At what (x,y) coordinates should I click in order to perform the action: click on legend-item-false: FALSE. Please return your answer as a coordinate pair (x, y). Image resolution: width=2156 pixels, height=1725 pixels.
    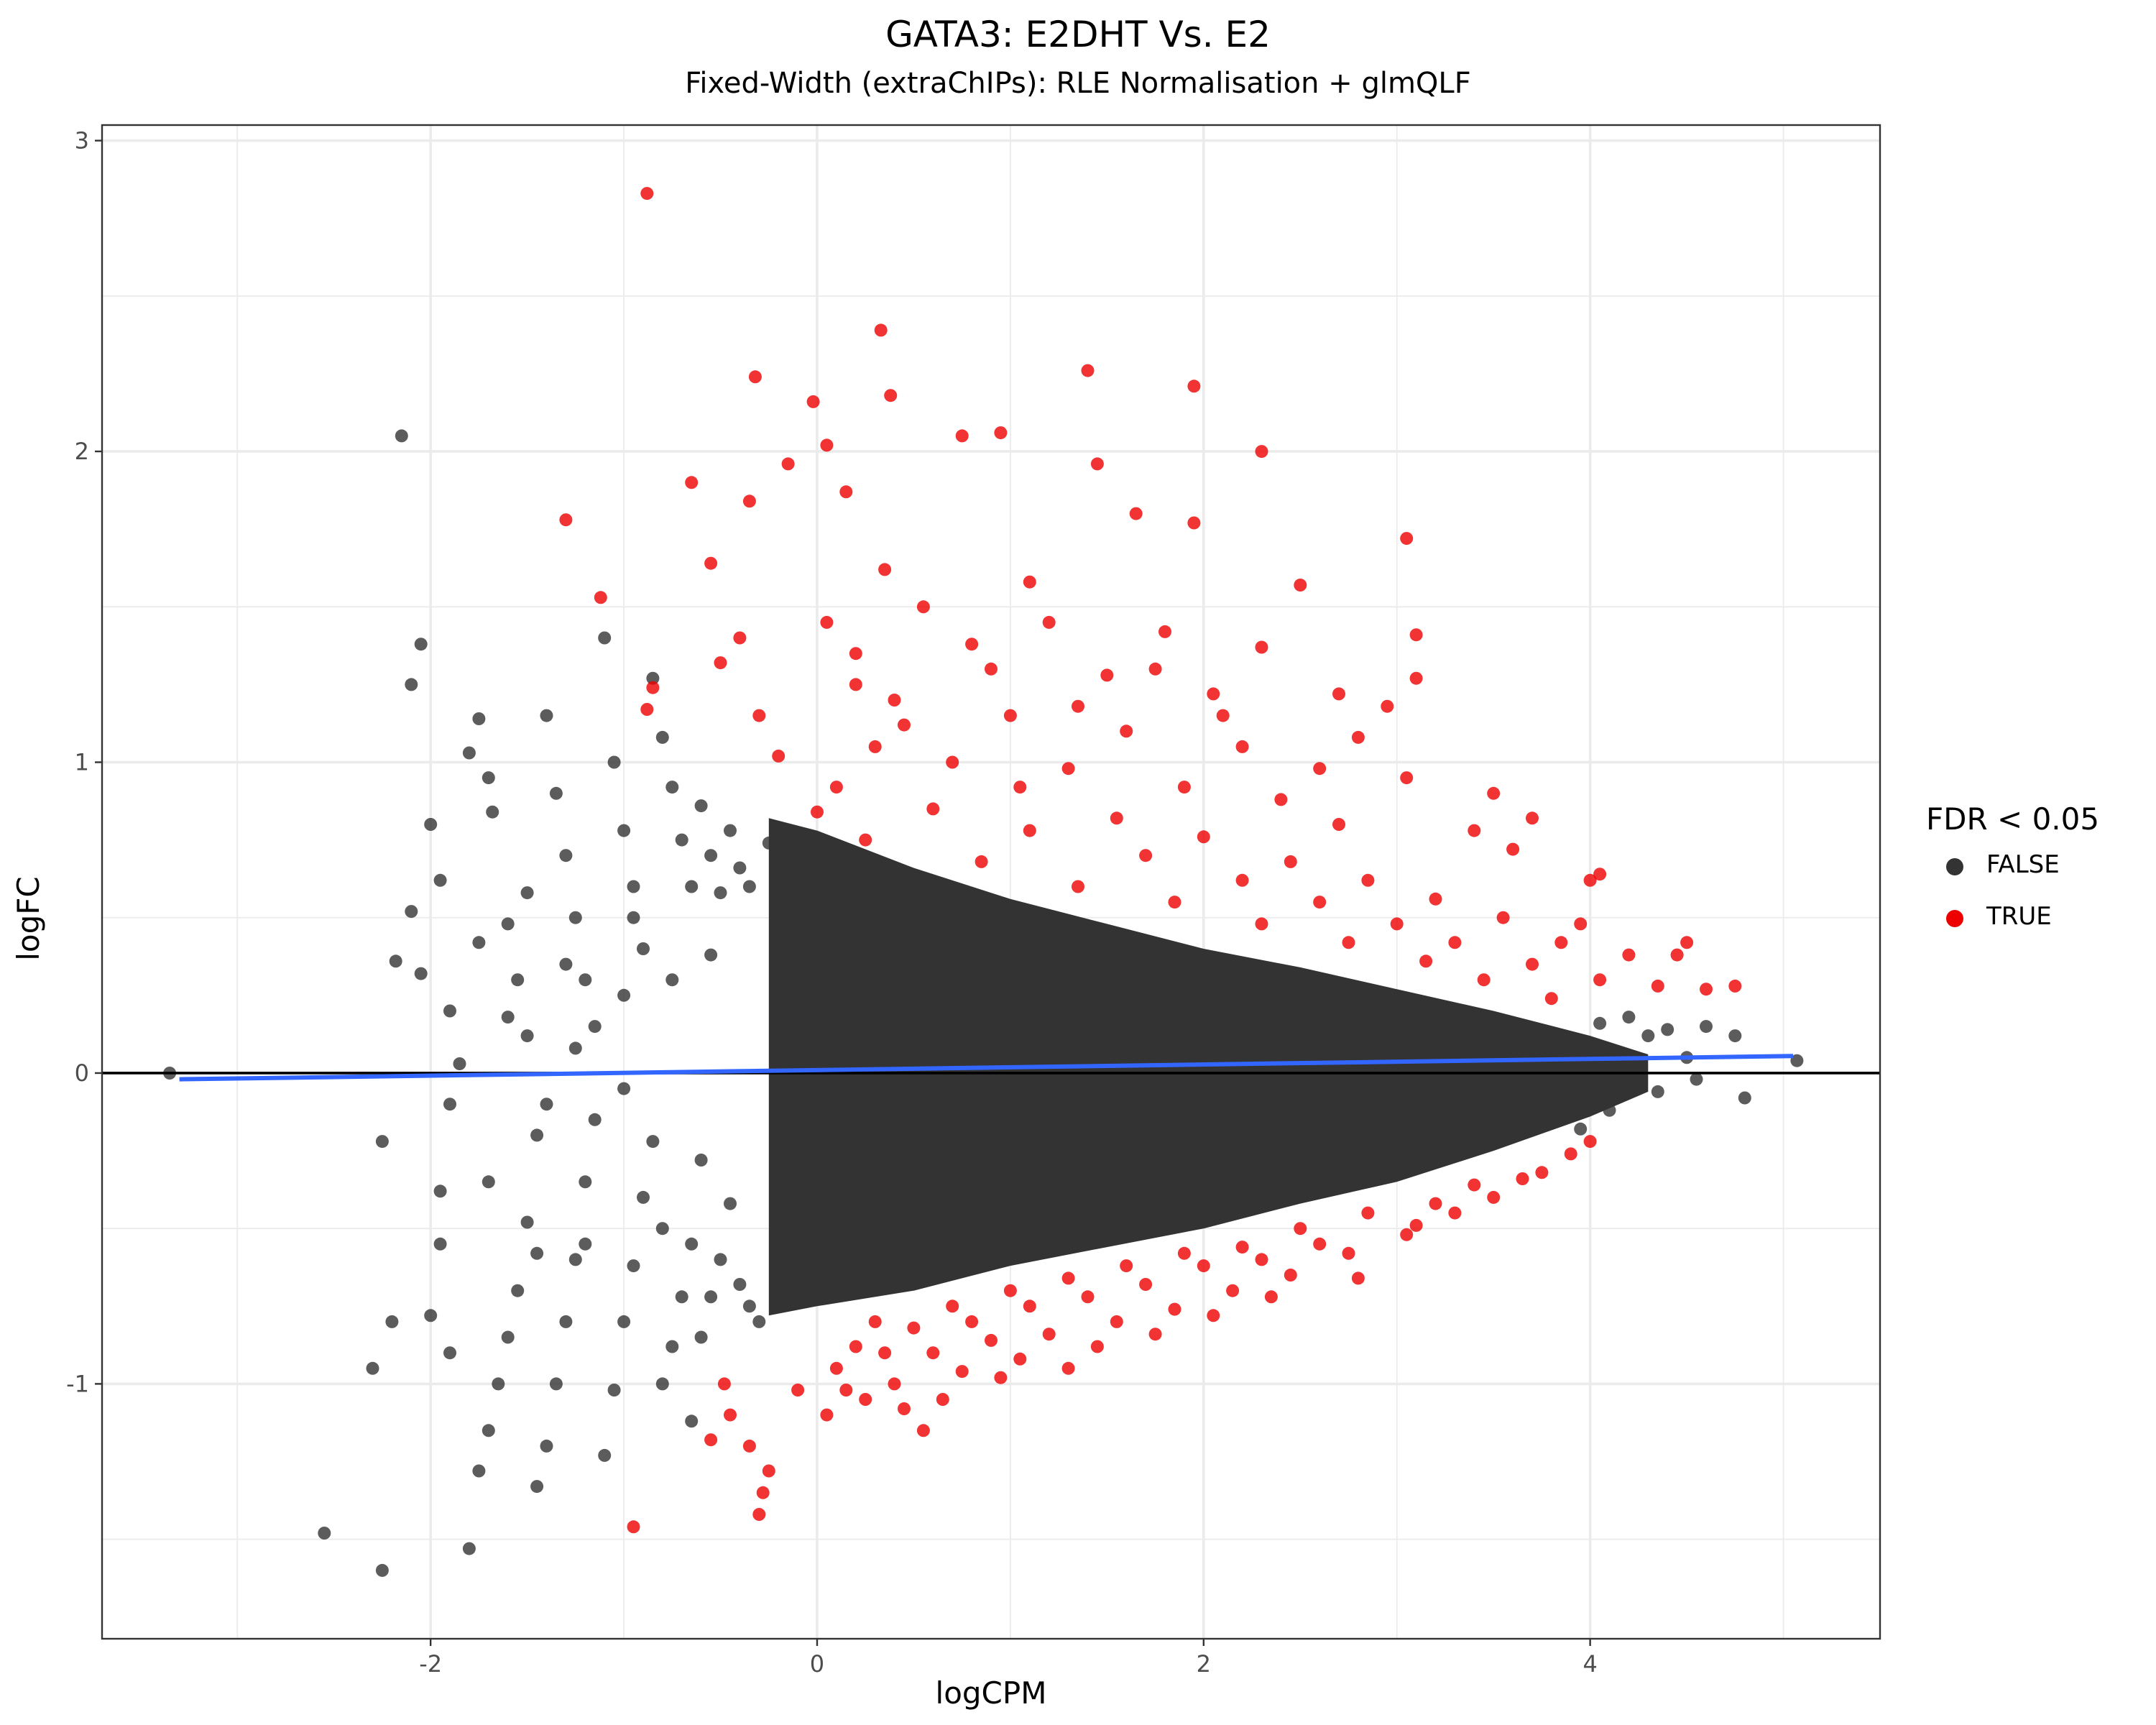
    Looking at the image, I should click on (2034, 867).